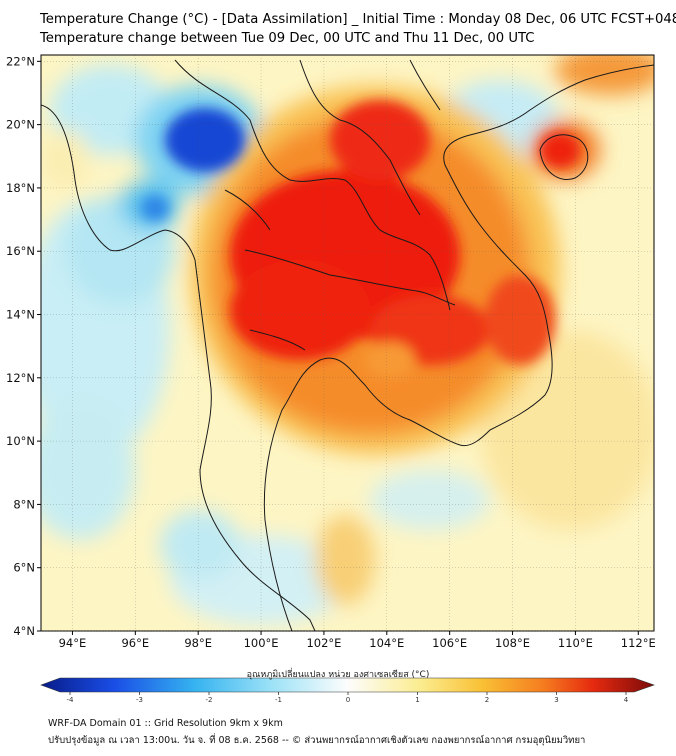 Image resolution: width=676 pixels, height=756 pixels. I want to click on colorbar, so click(347, 685).